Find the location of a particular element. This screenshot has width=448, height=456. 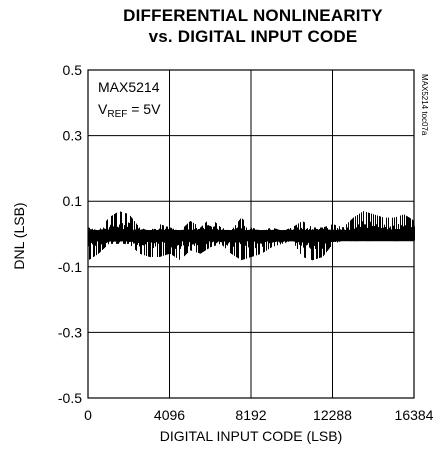

y-tick-label: 0.3 is located at coordinates (73, 136).